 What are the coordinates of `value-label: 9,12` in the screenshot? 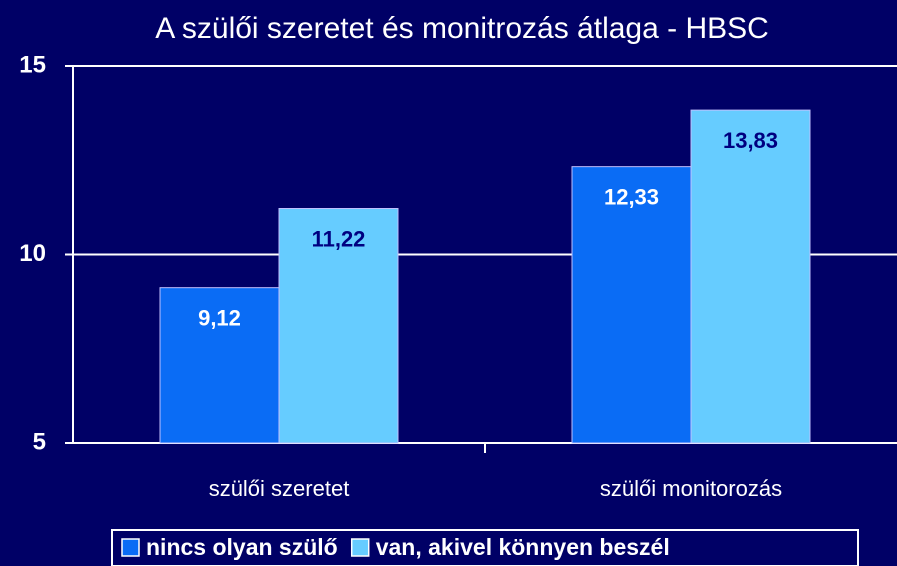 It's located at (219, 317).